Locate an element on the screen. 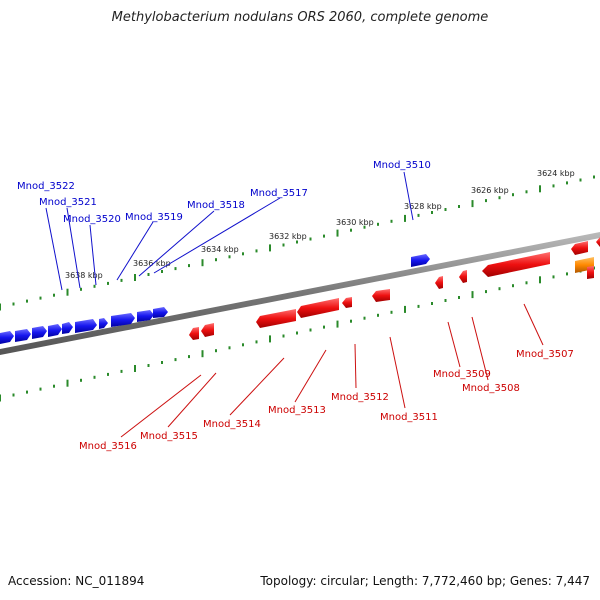  ruler-label: 3626 kbp is located at coordinates (490, 190).